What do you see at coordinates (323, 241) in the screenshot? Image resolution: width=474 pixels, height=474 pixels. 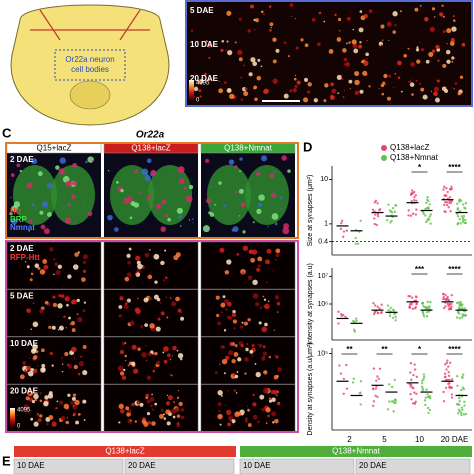 I see `y-tick-label: 0.4` at bounding box center [323, 241].